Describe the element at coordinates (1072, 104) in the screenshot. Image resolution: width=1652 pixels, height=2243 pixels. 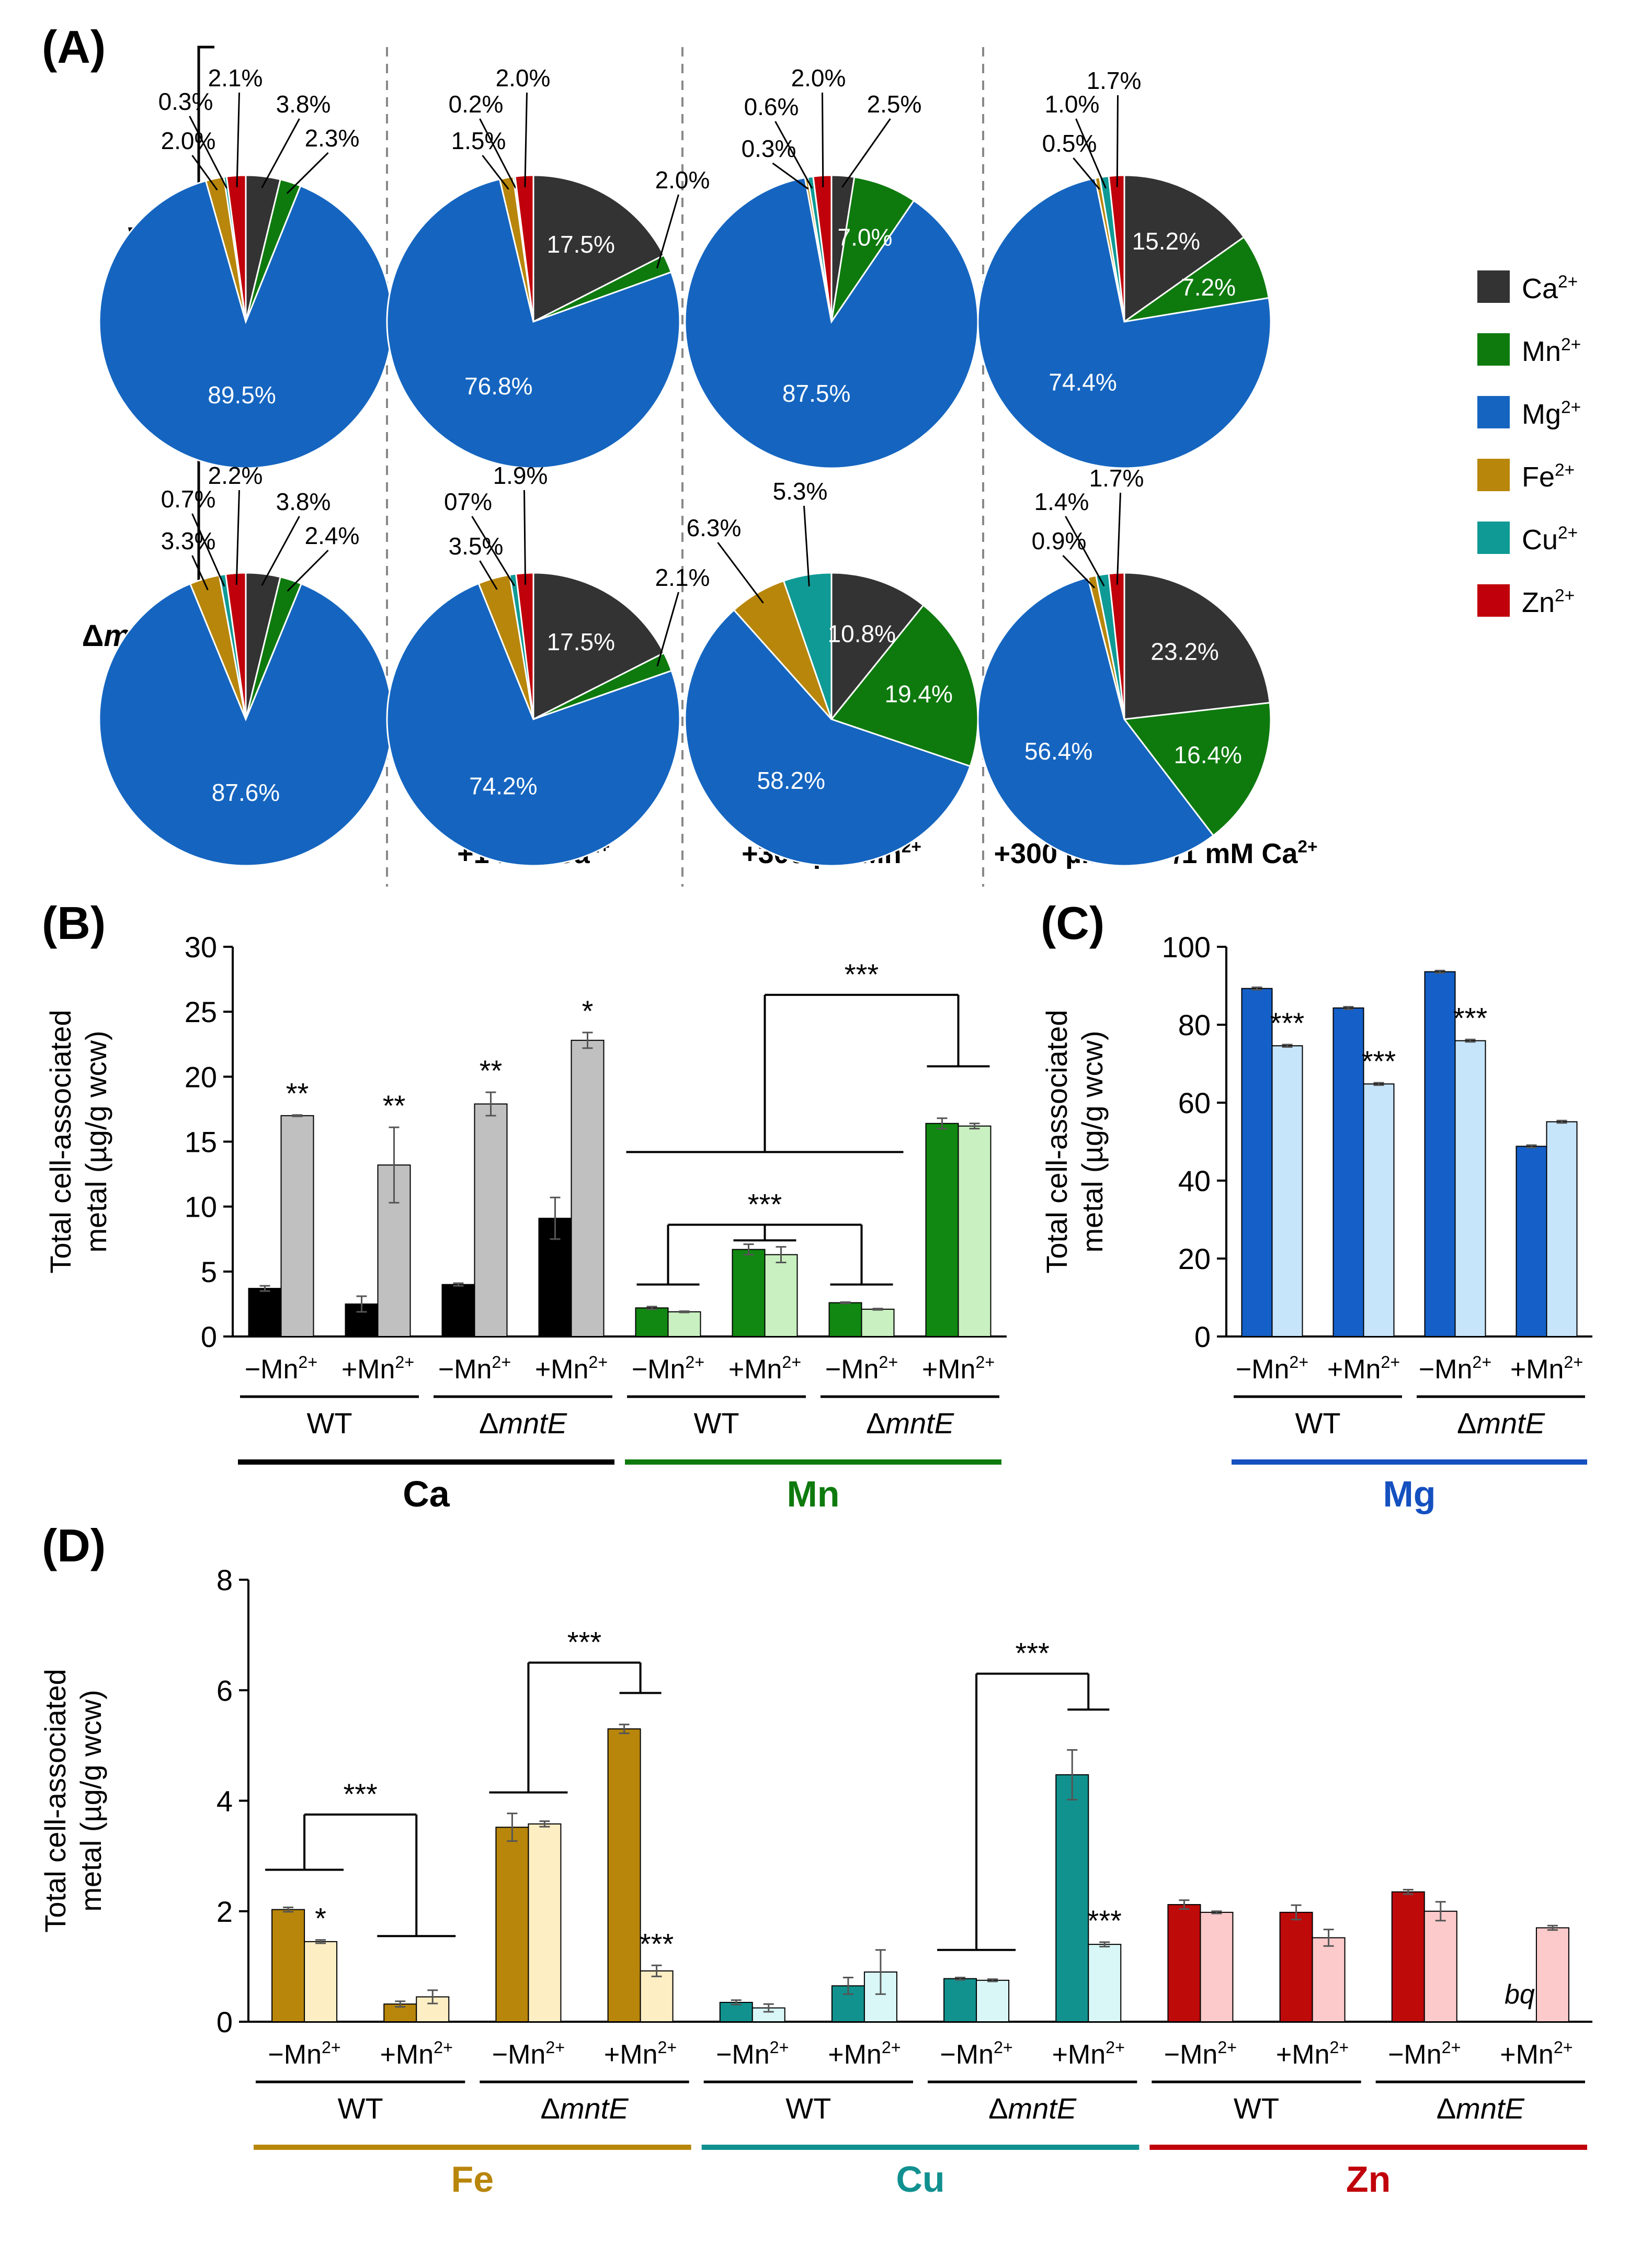
I see `slice-value-label: 1.0%` at that location.